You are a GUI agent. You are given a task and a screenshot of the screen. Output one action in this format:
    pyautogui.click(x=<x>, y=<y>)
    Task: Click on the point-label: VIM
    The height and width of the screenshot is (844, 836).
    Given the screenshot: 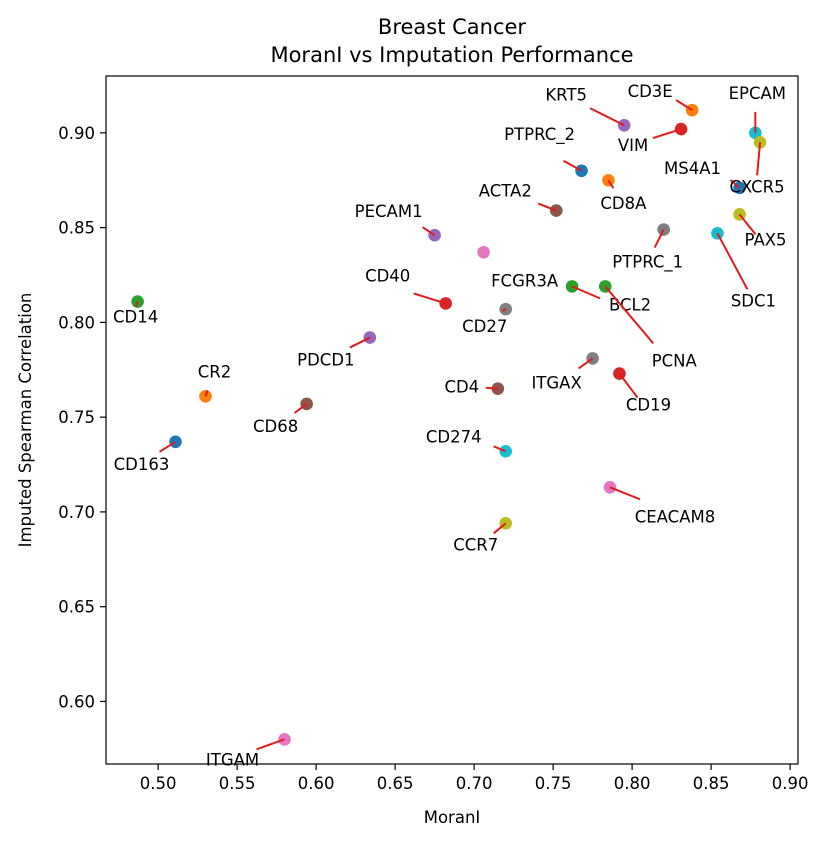 What is the action you would take?
    pyautogui.click(x=633, y=145)
    